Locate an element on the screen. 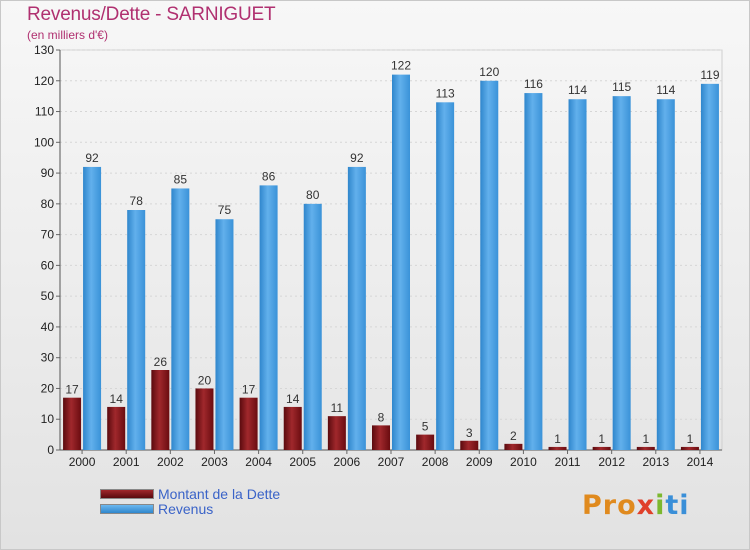 This screenshot has height=550, width=750. data-label-debt: 20 is located at coordinates (205, 380).